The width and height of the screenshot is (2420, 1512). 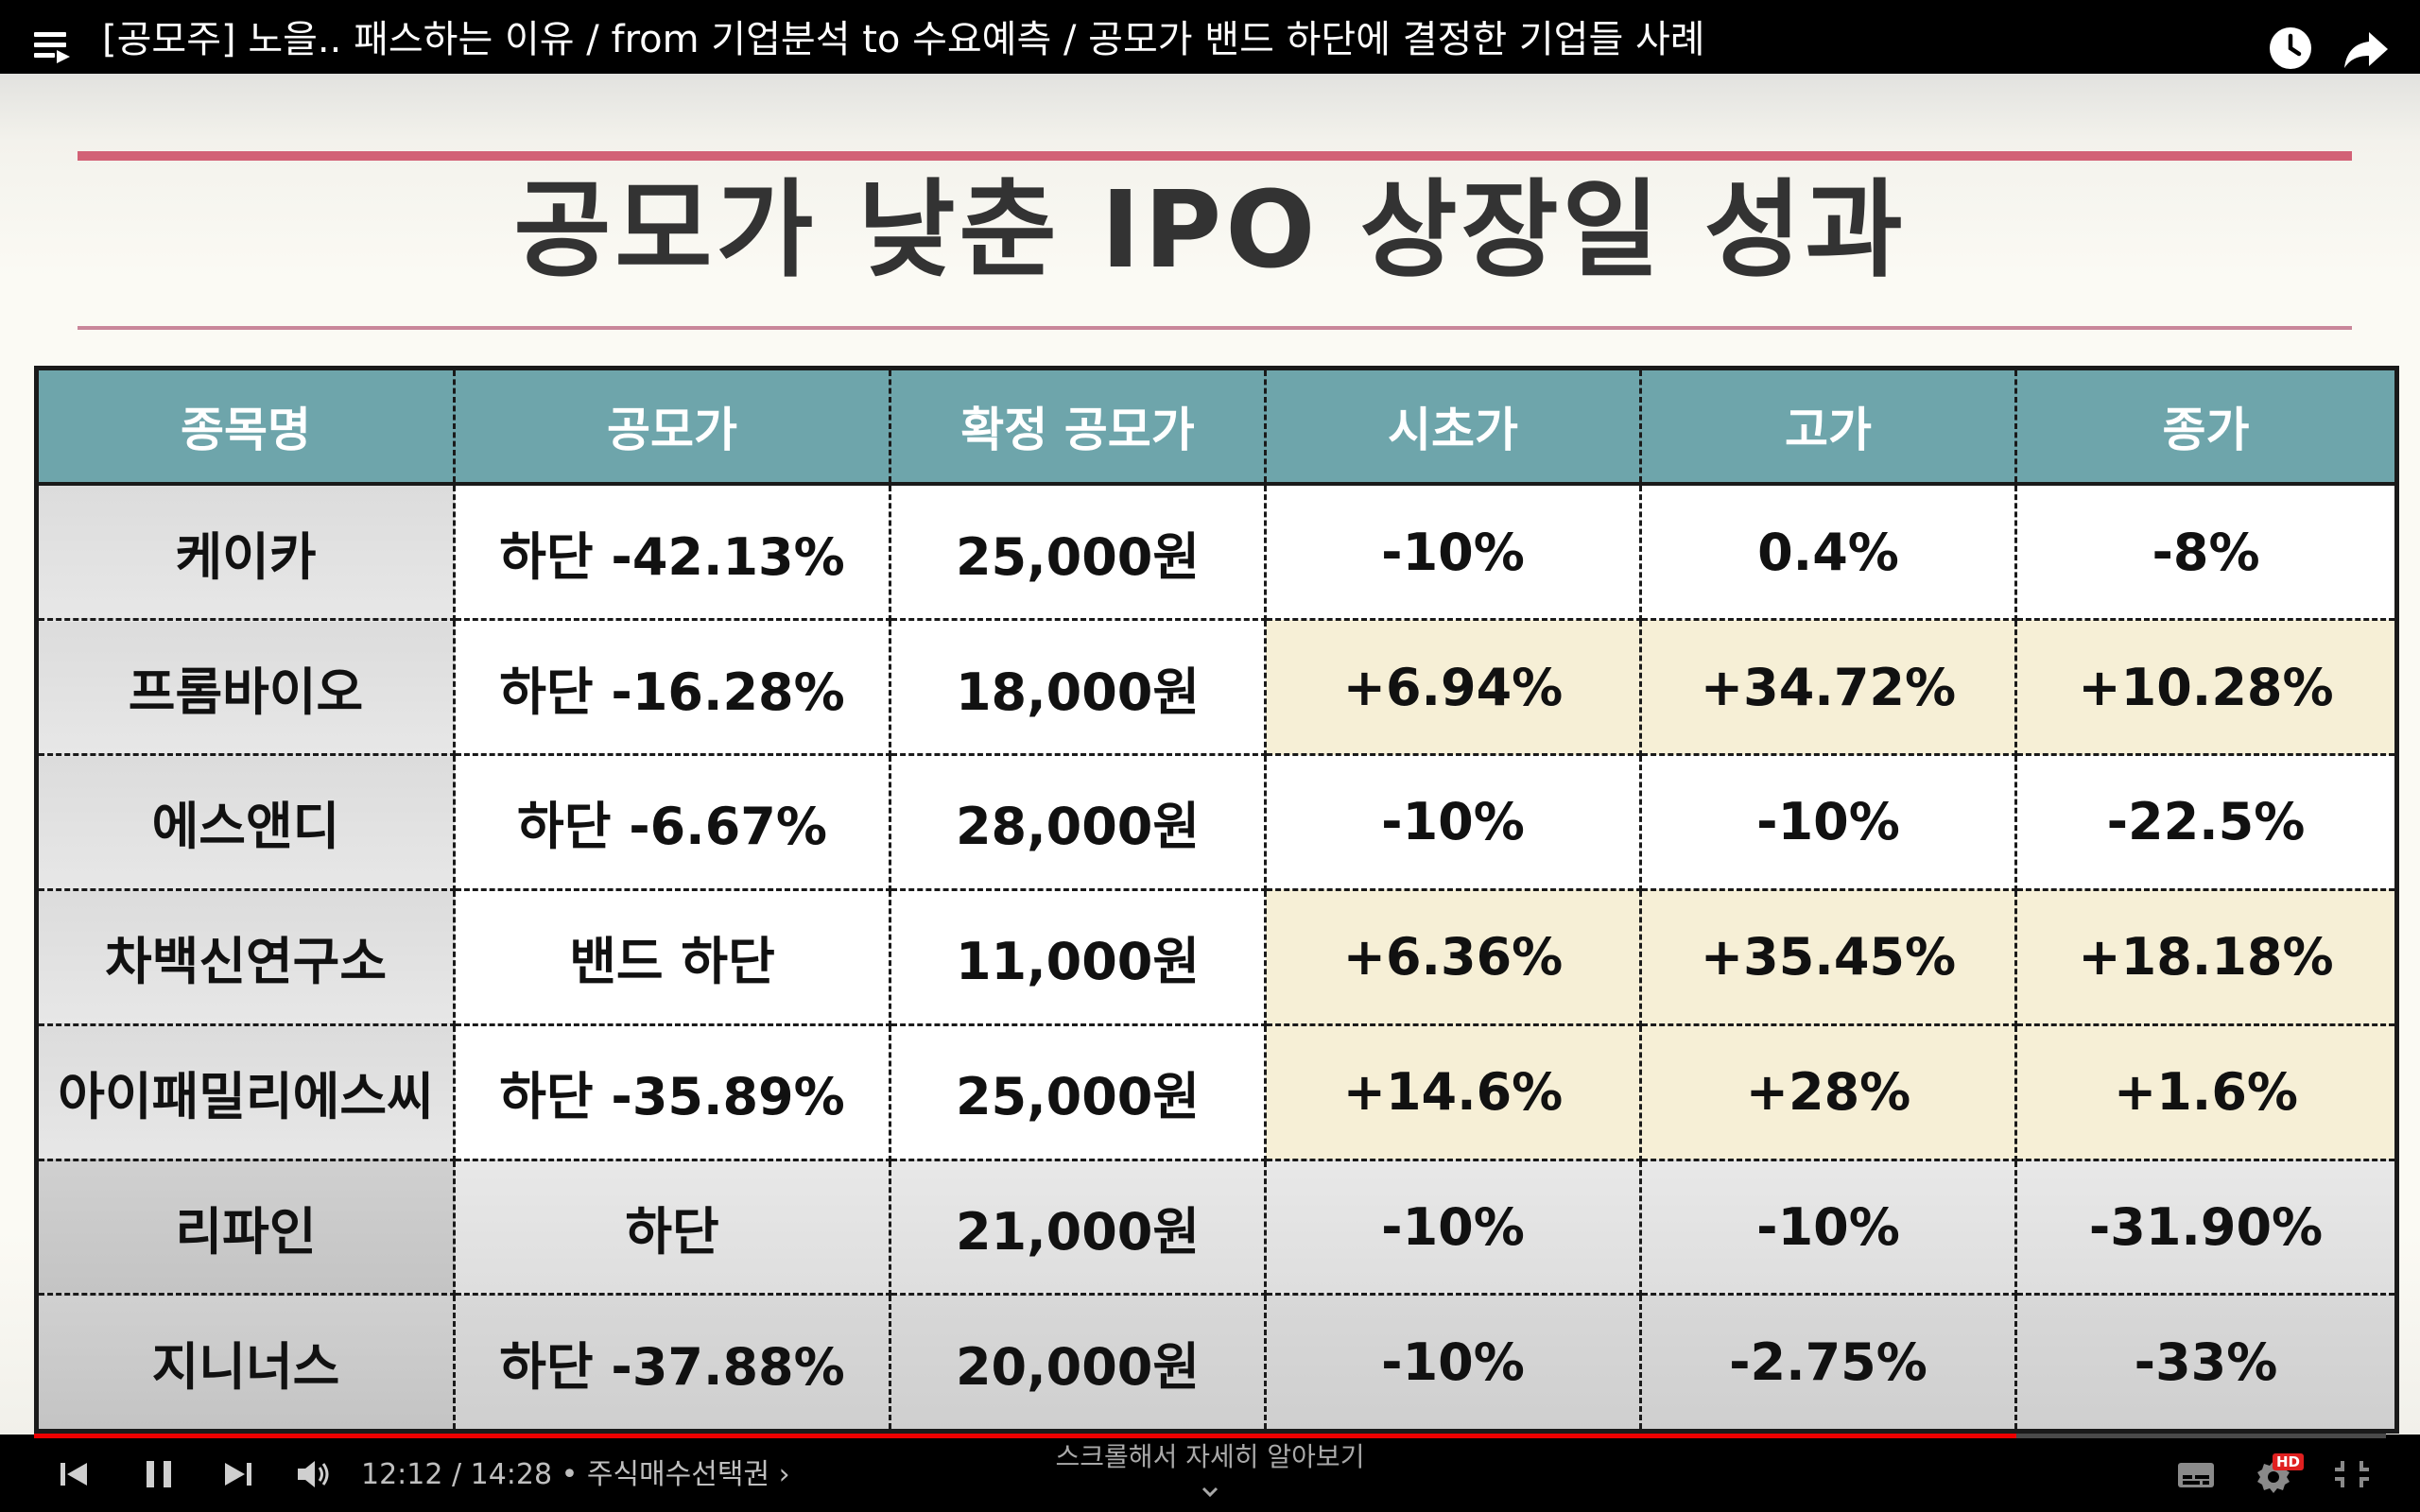 I want to click on progress-bar, so click(x=1210, y=1436).